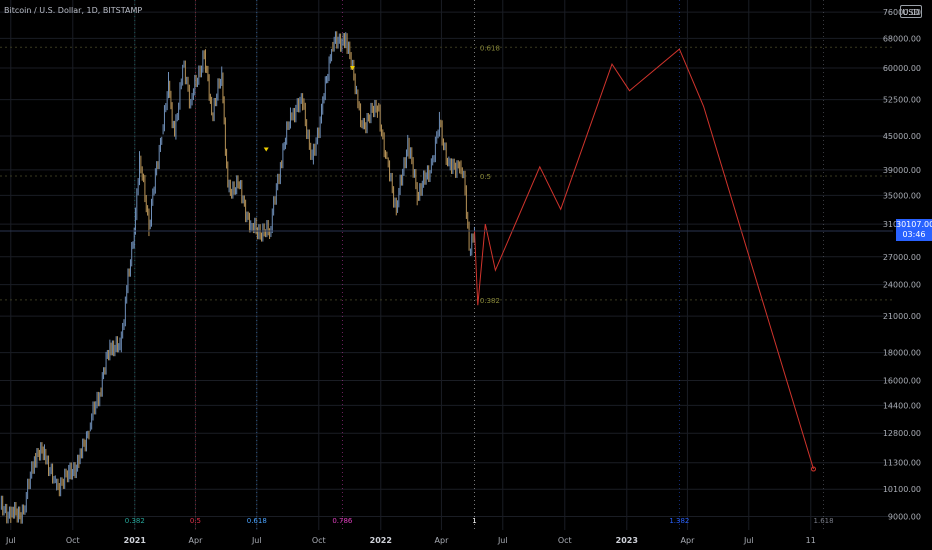 This screenshot has width=932, height=550. Describe the element at coordinates (679, 521) in the screenshot. I see `fib-time-label: 1.382` at that location.